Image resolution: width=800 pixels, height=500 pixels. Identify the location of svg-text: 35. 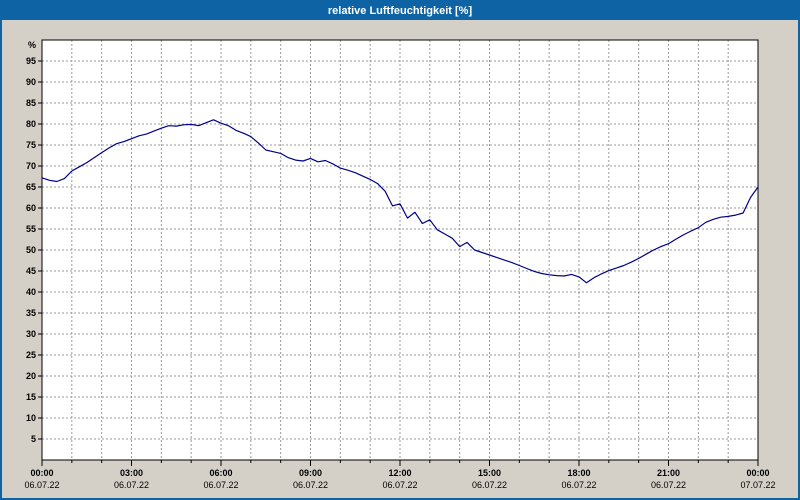
(31, 313).